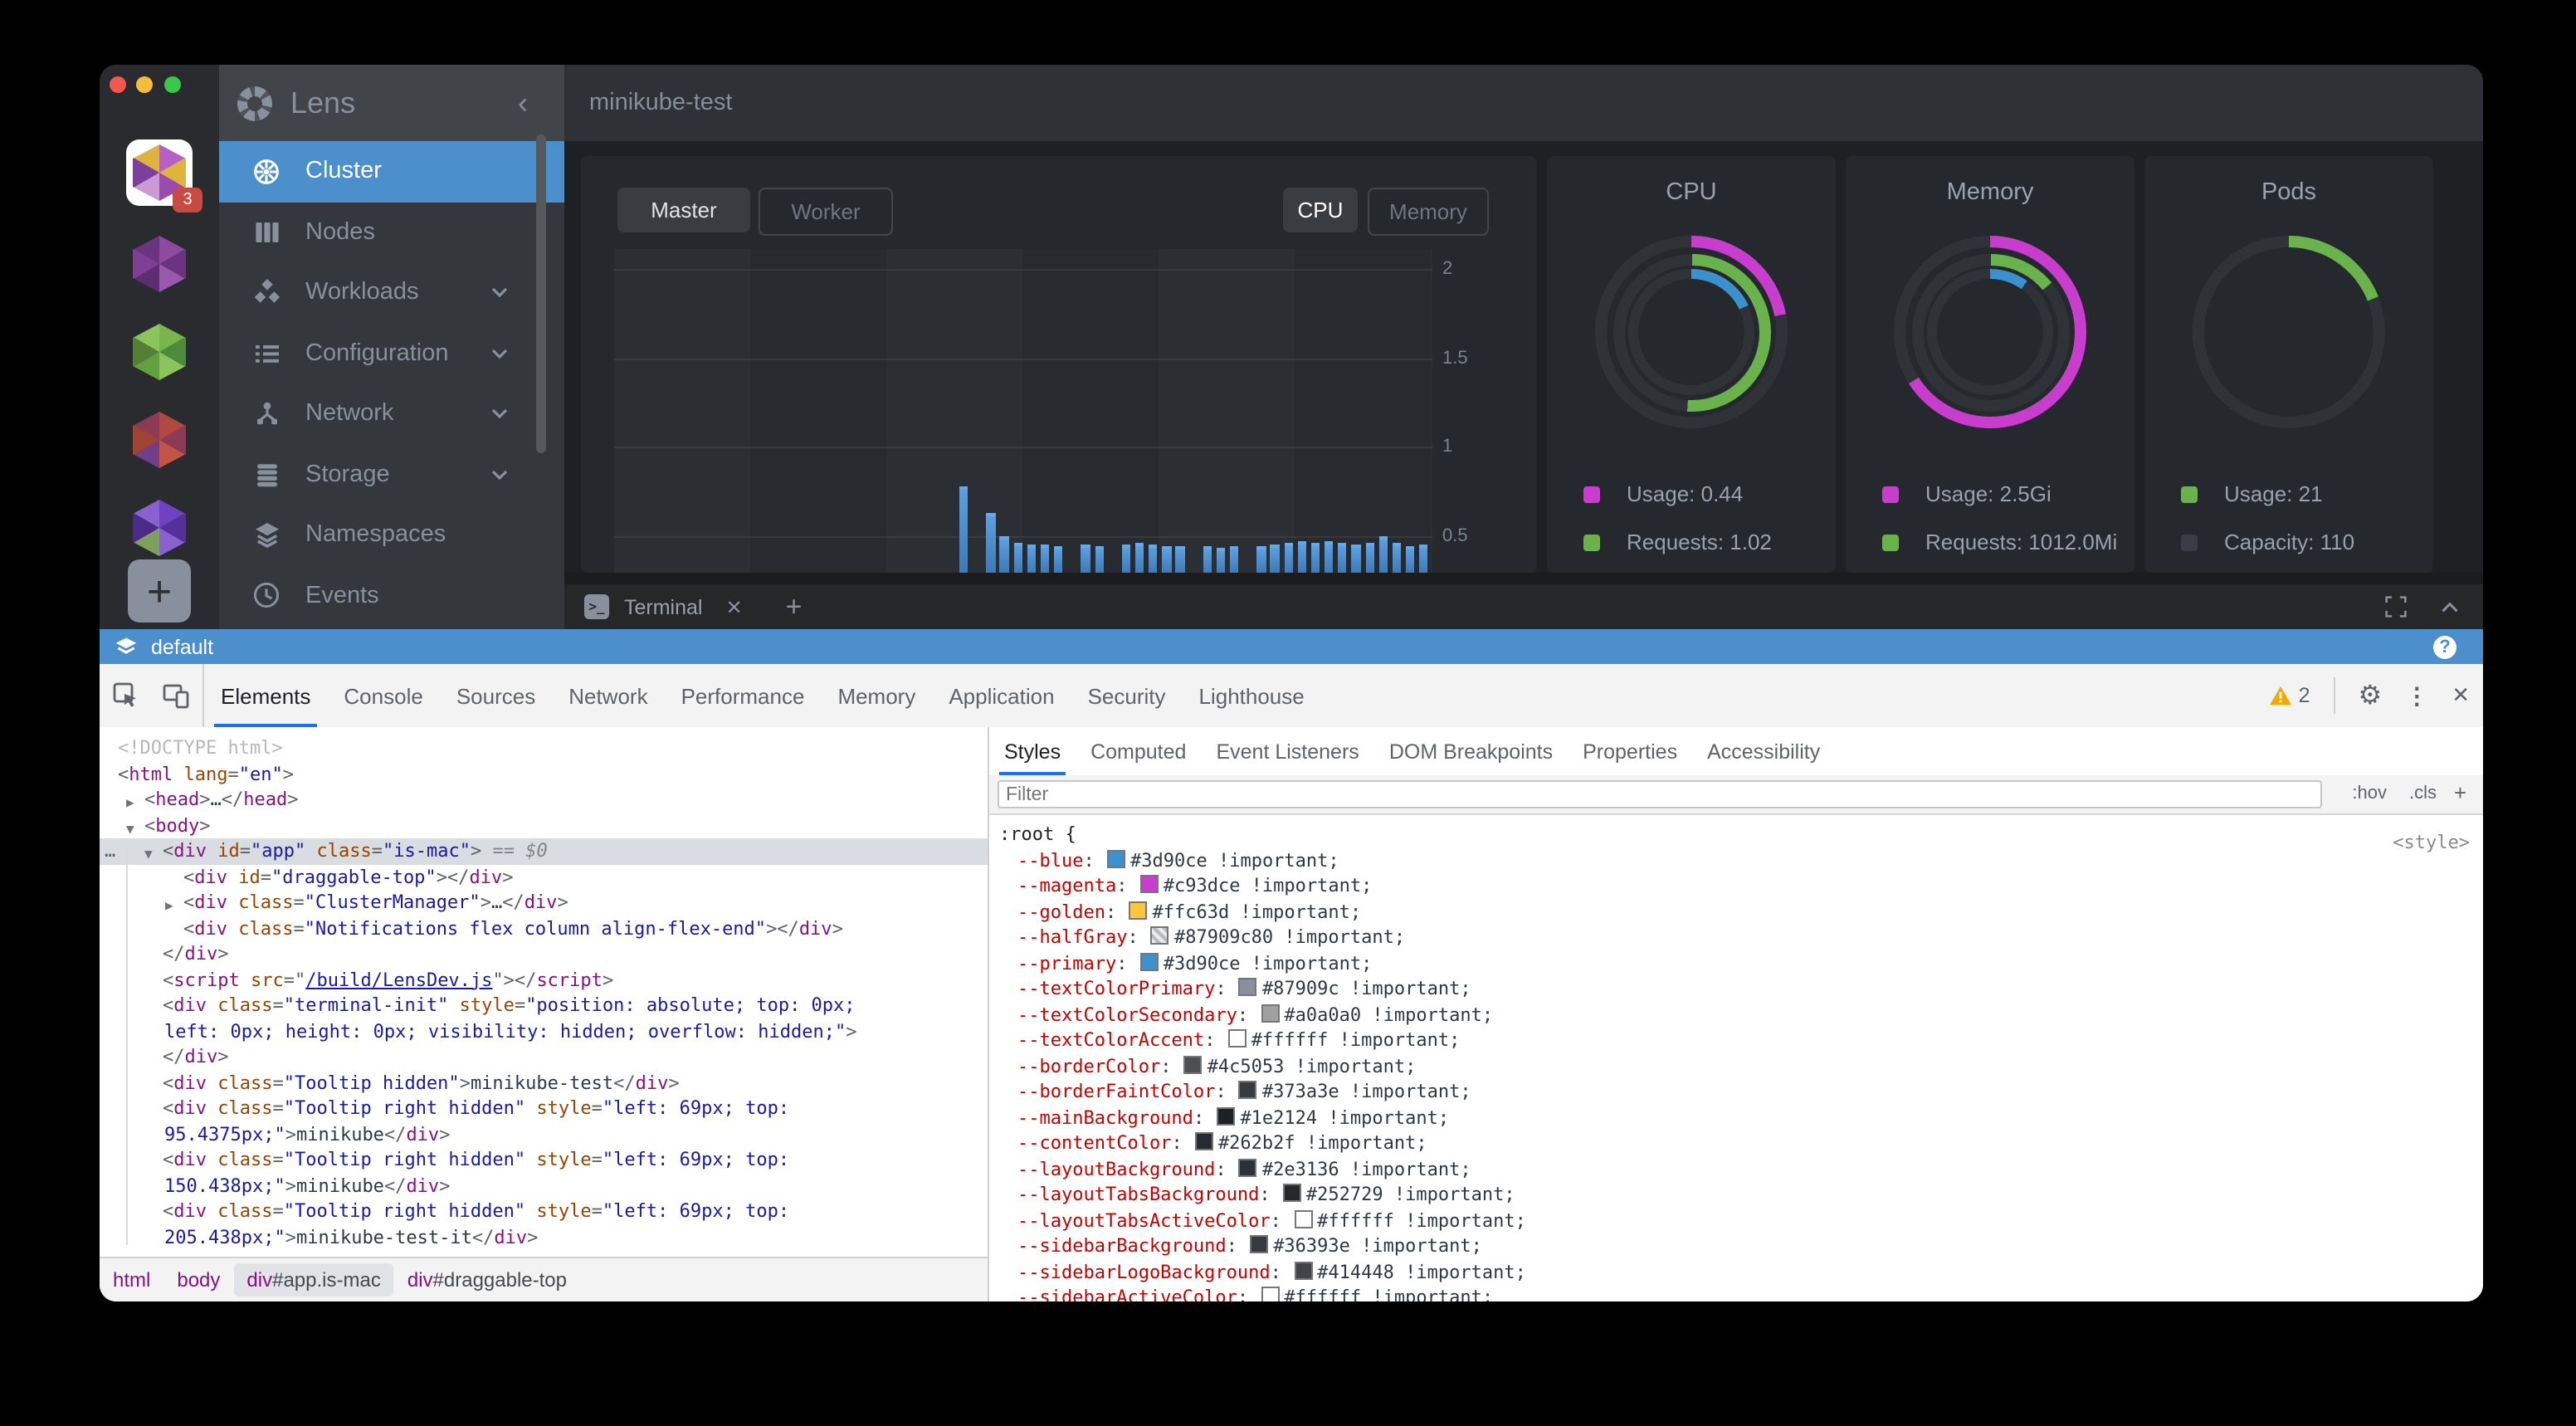  Describe the element at coordinates (541, 293) in the screenshot. I see `sidebar-scrollbar` at that location.